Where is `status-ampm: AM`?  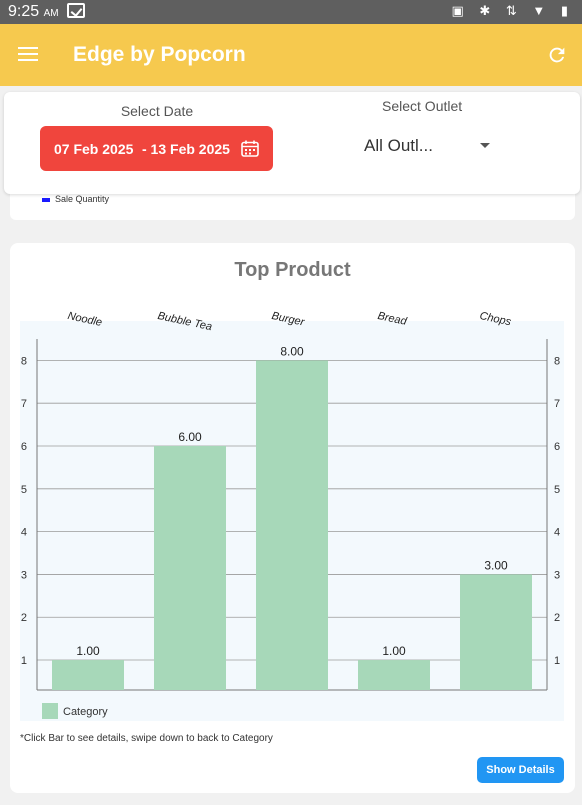 status-ampm: AM is located at coordinates (51, 13).